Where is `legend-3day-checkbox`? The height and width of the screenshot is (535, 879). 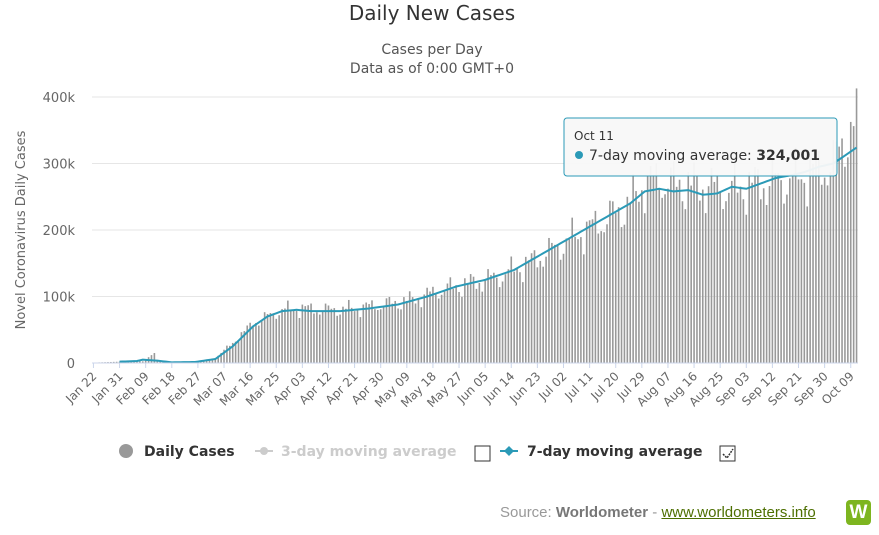 legend-3day-checkbox is located at coordinates (482, 453).